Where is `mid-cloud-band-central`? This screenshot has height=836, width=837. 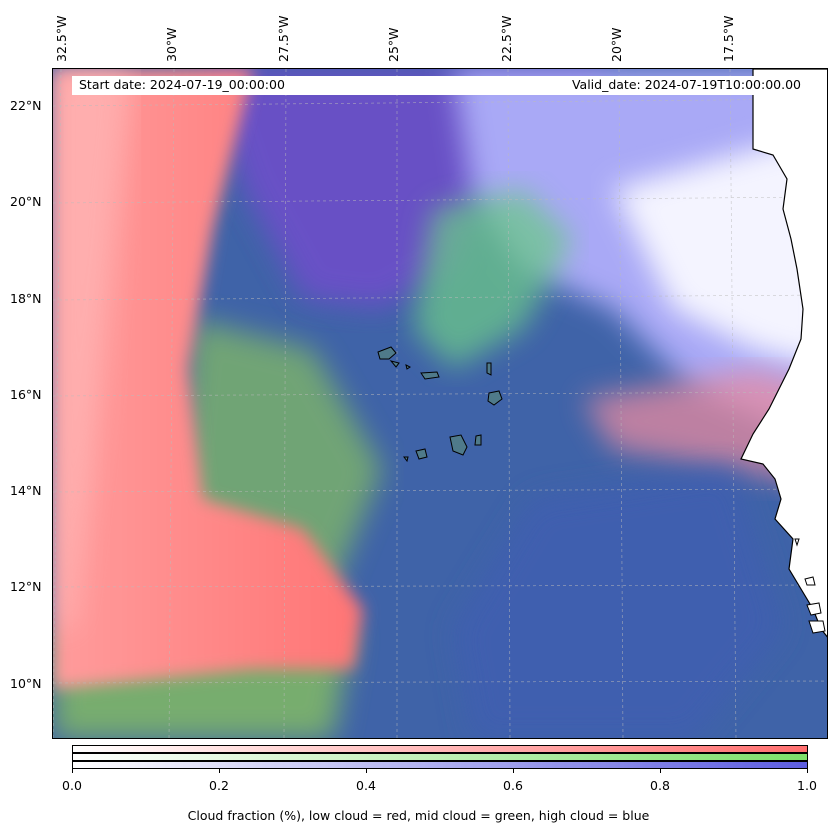
mid-cloud-band-central is located at coordinates (493, 279).